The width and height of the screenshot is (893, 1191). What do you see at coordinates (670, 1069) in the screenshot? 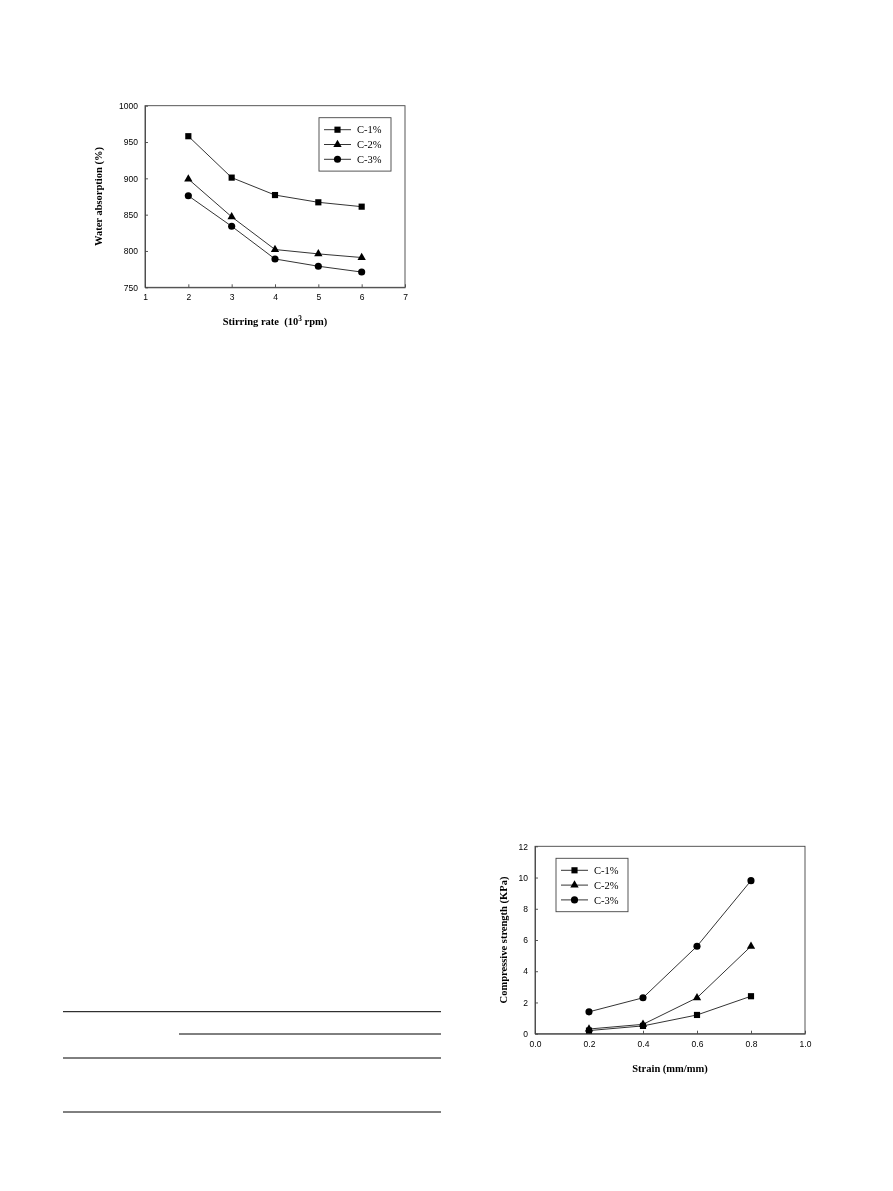
I see `x-axis-title: Strain (mm/mm)` at bounding box center [670, 1069].